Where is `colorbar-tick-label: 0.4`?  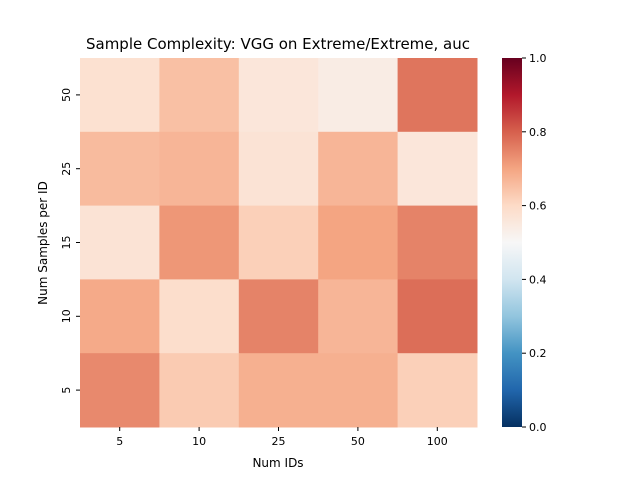 colorbar-tick-label: 0.4 is located at coordinates (538, 279).